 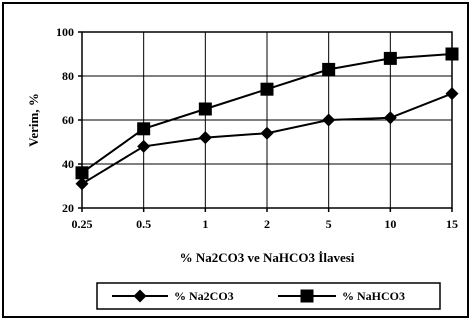 I want to click on y-tick-label: 80, so click(x=68, y=76).